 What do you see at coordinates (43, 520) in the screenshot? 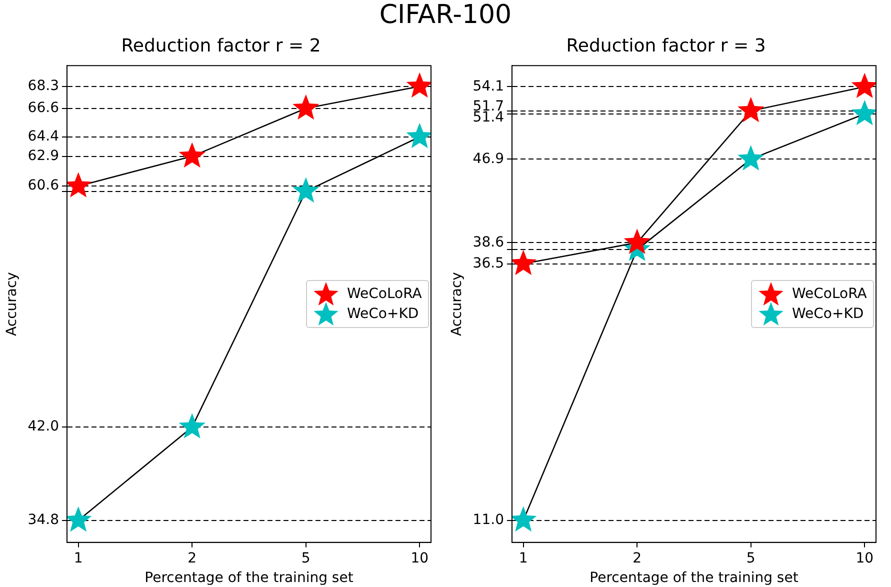
I see `y-tick-label: 34.8` at bounding box center [43, 520].